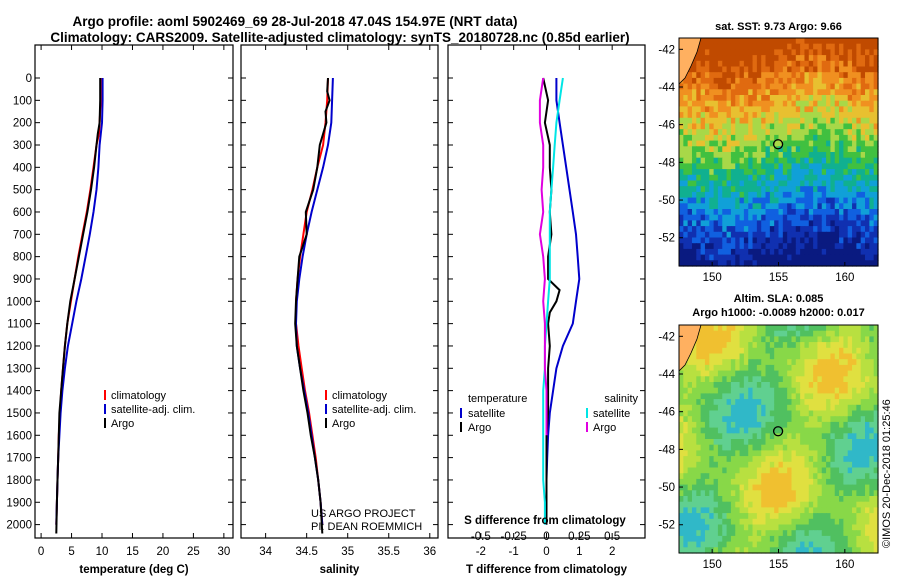 This screenshot has height=580, width=900. Describe the element at coordinates (611, 414) in the screenshot. I see `legend-entry: satellite` at that location.